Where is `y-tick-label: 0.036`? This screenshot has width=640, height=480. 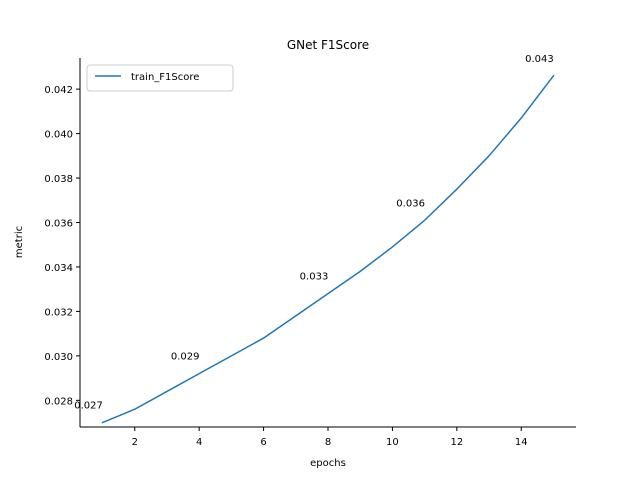 y-tick-label: 0.036 is located at coordinates (58, 223).